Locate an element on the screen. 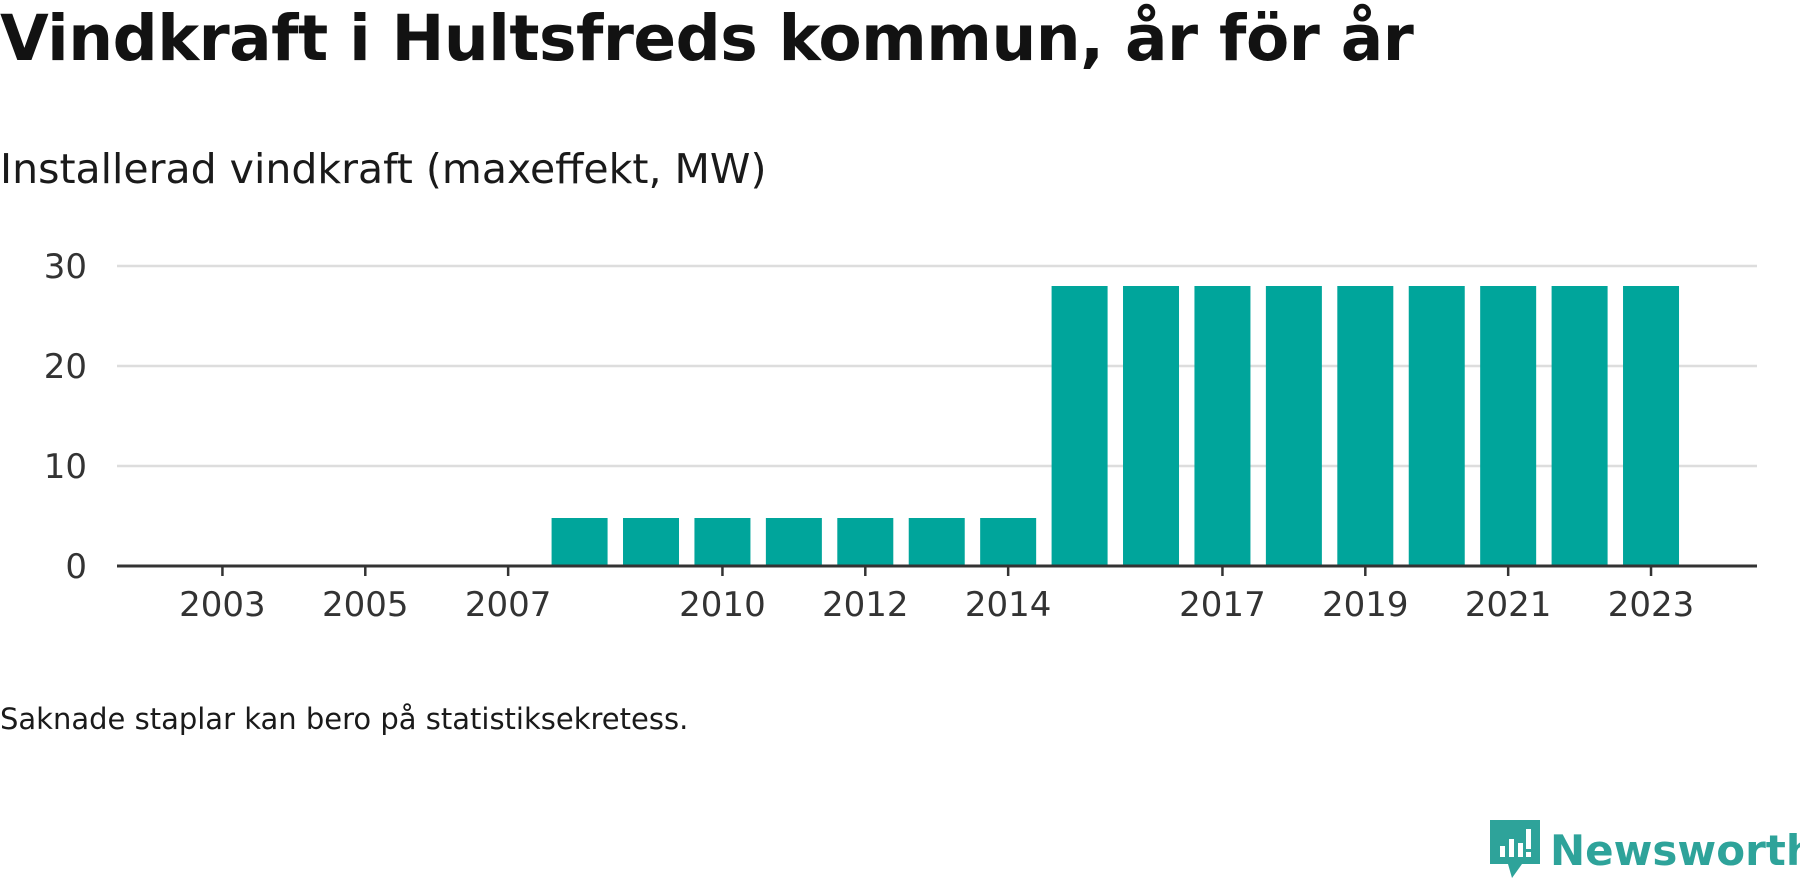  x-axis-labels: 2003 2005 2007 2010 2012 2014 2017 2019 2021 2023 is located at coordinates (936, 605).